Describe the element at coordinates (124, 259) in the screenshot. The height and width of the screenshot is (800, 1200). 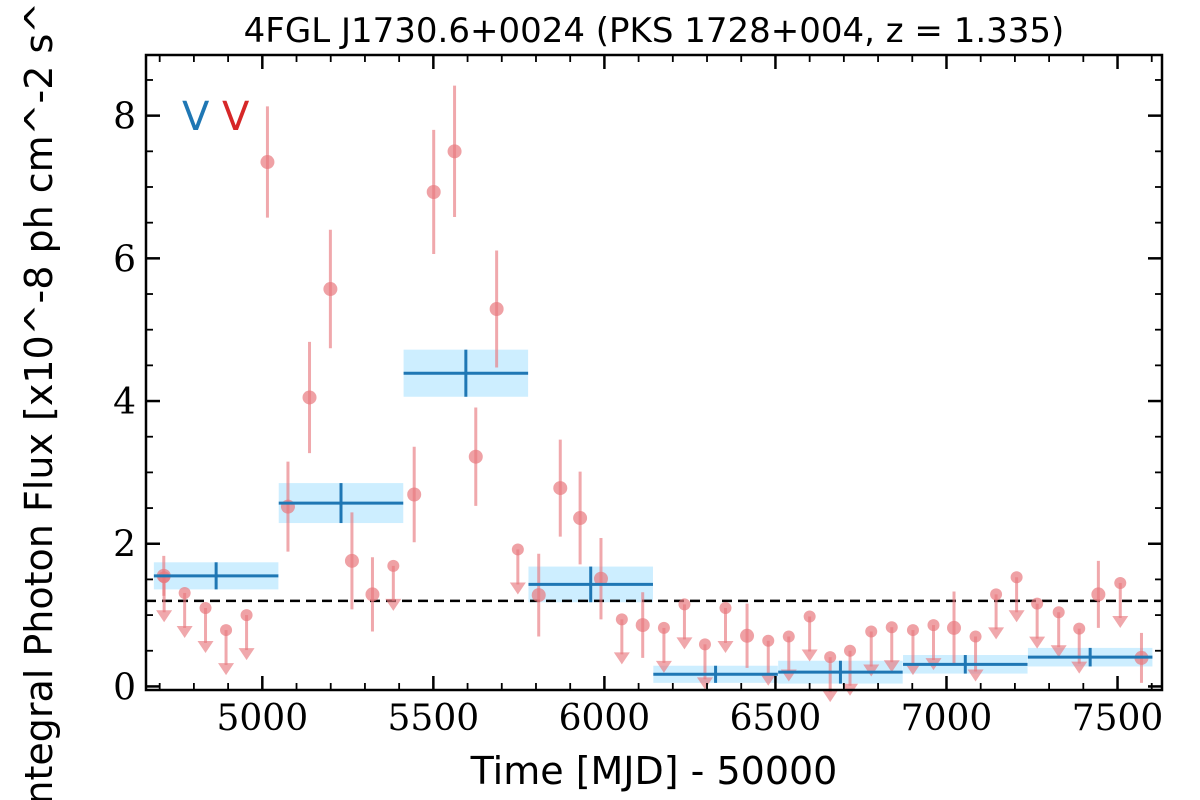
I see `y-tick-label: 6` at that location.